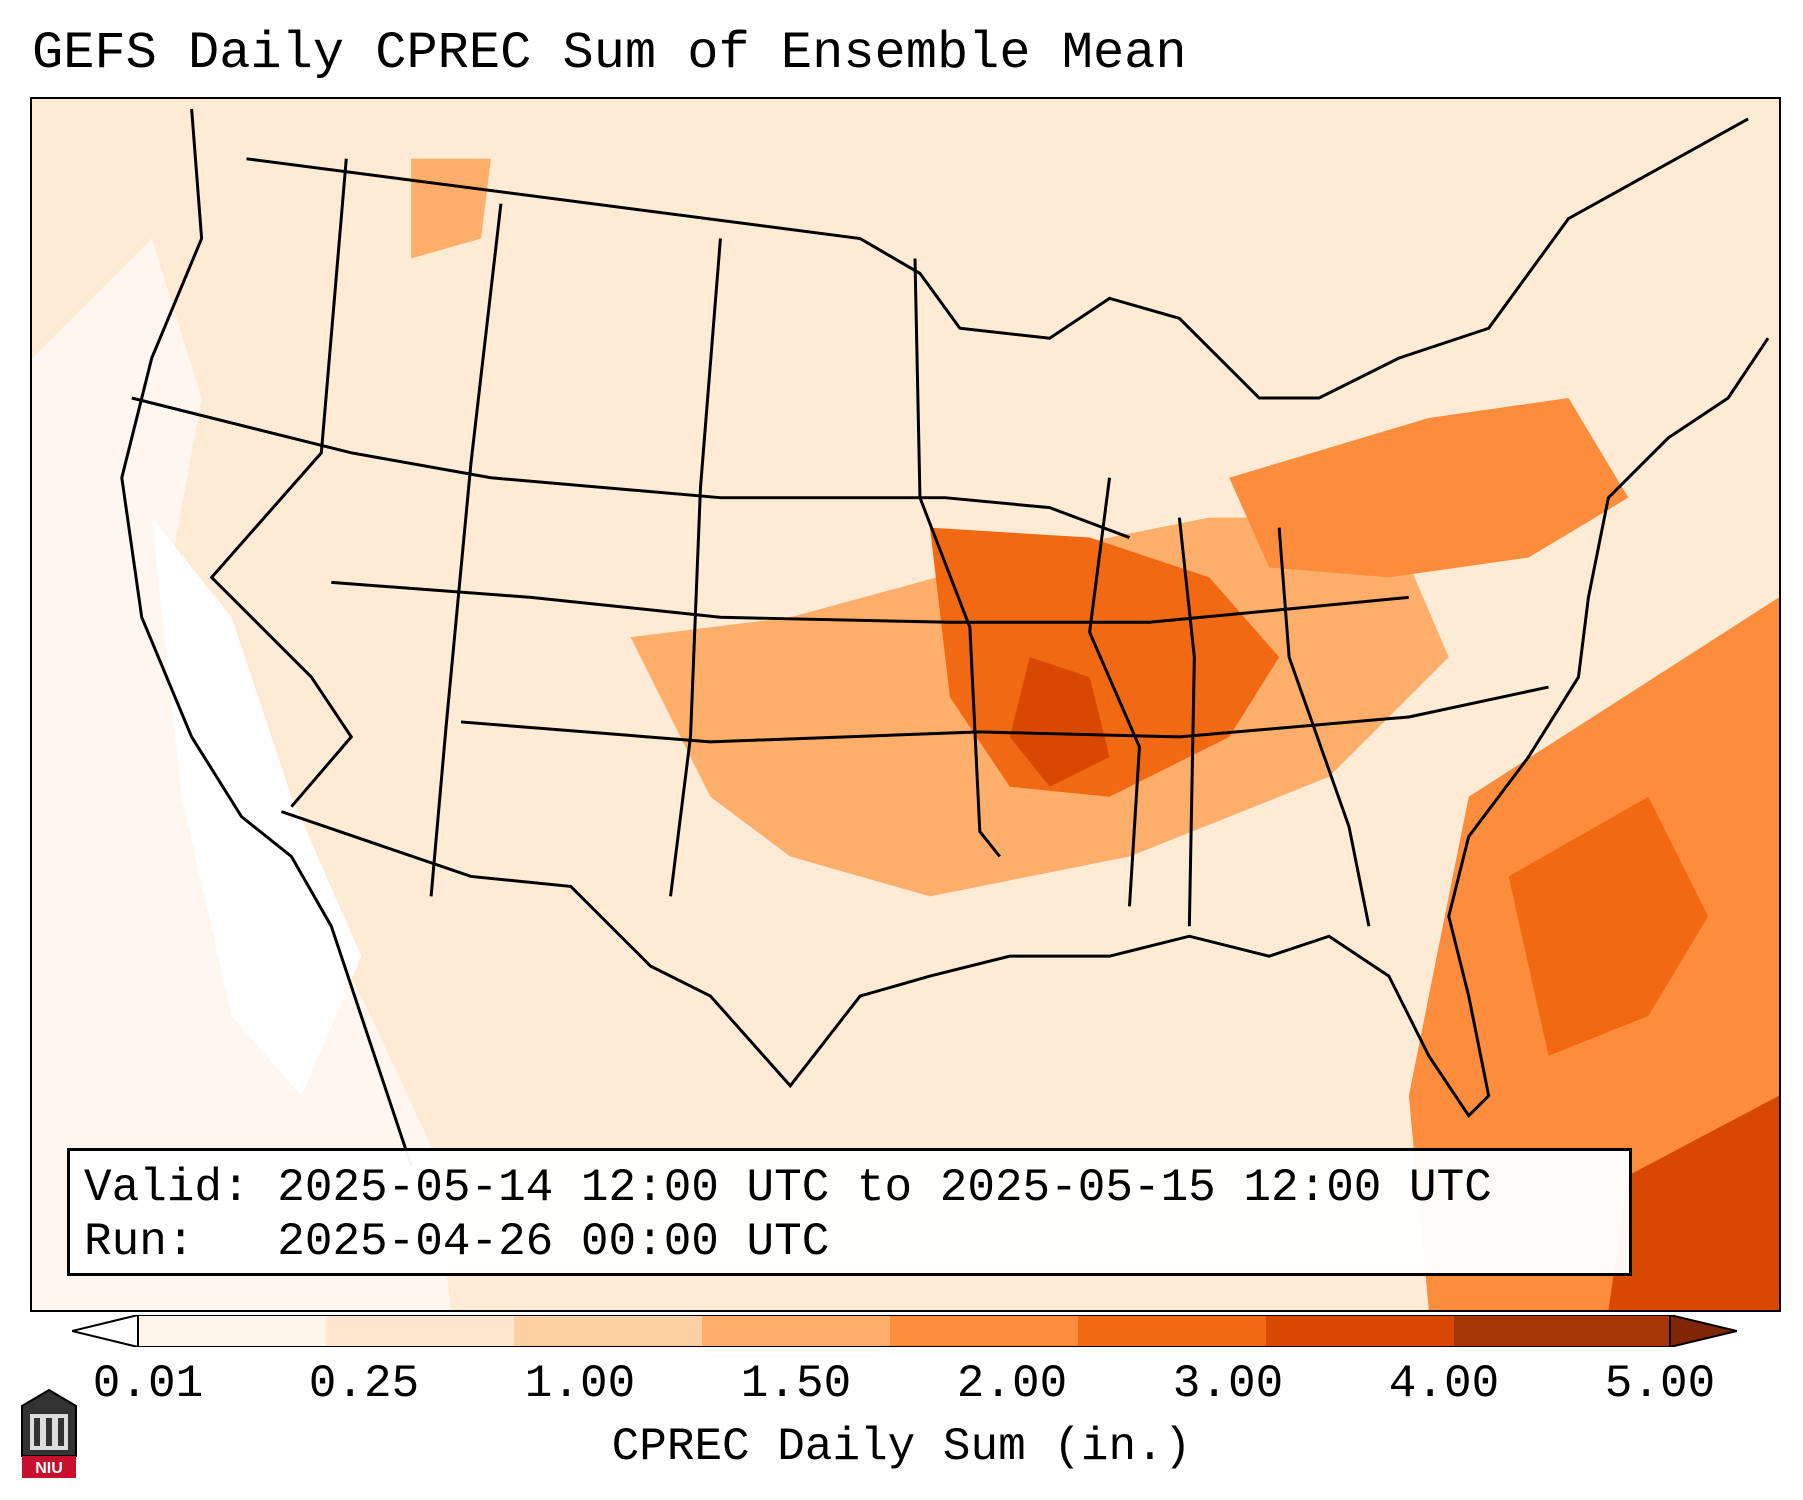  What do you see at coordinates (1660, 1384) in the screenshot?
I see `colorbar-tick-label: 5.00` at bounding box center [1660, 1384].